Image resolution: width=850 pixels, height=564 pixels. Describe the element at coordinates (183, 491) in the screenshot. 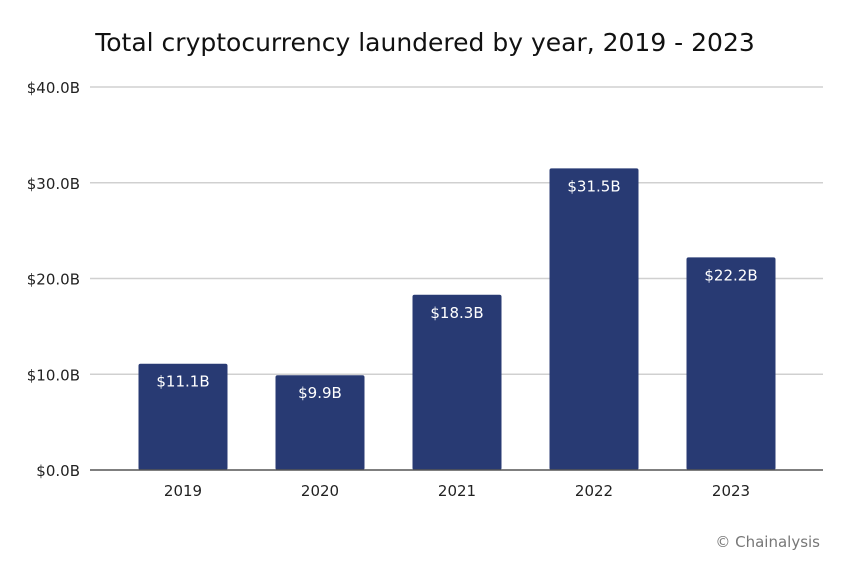

I see `x-tick-label: 2019` at that location.